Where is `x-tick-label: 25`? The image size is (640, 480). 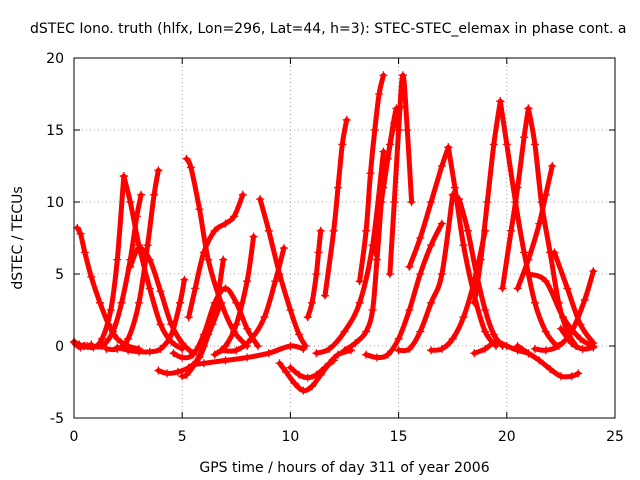
x-tick-label: 25 is located at coordinates (615, 437).